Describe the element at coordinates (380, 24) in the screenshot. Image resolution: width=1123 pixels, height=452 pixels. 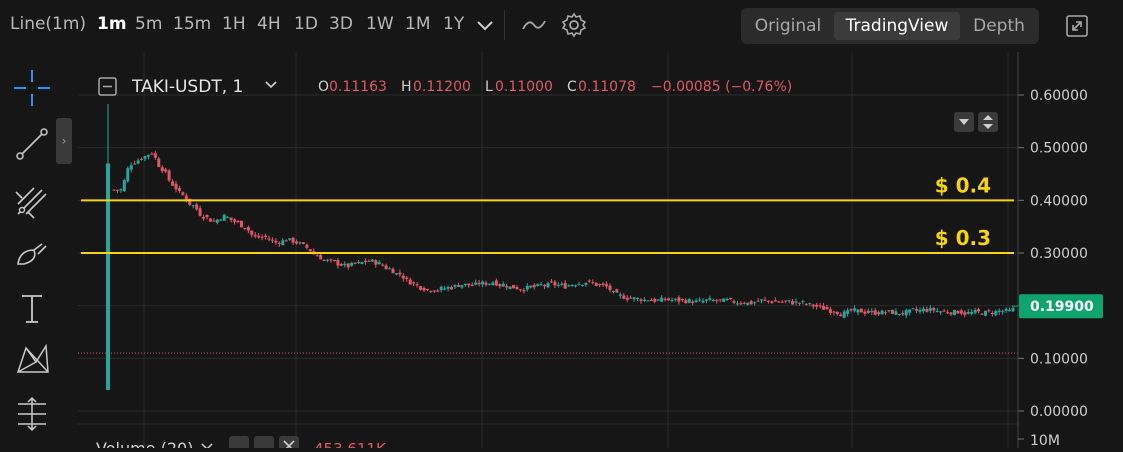
I see `timeframe-1w: 1W` at that location.